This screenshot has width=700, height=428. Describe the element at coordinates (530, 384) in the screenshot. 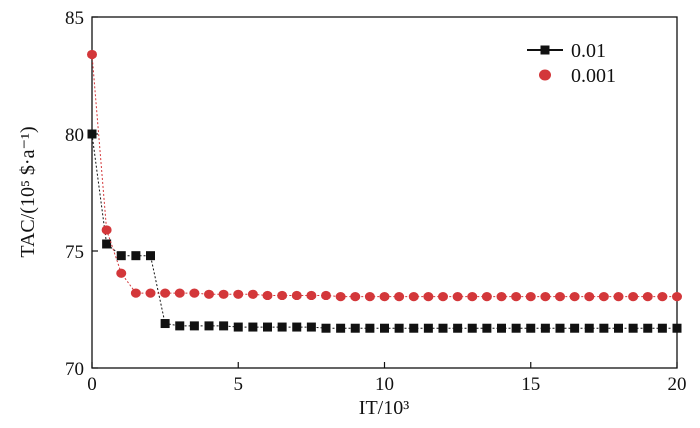

I see `x-tick-label: 15` at that location.